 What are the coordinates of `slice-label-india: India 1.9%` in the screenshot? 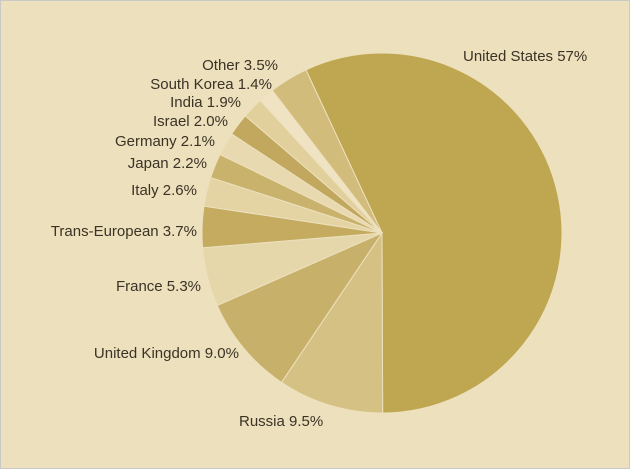 It's located at (205, 102).